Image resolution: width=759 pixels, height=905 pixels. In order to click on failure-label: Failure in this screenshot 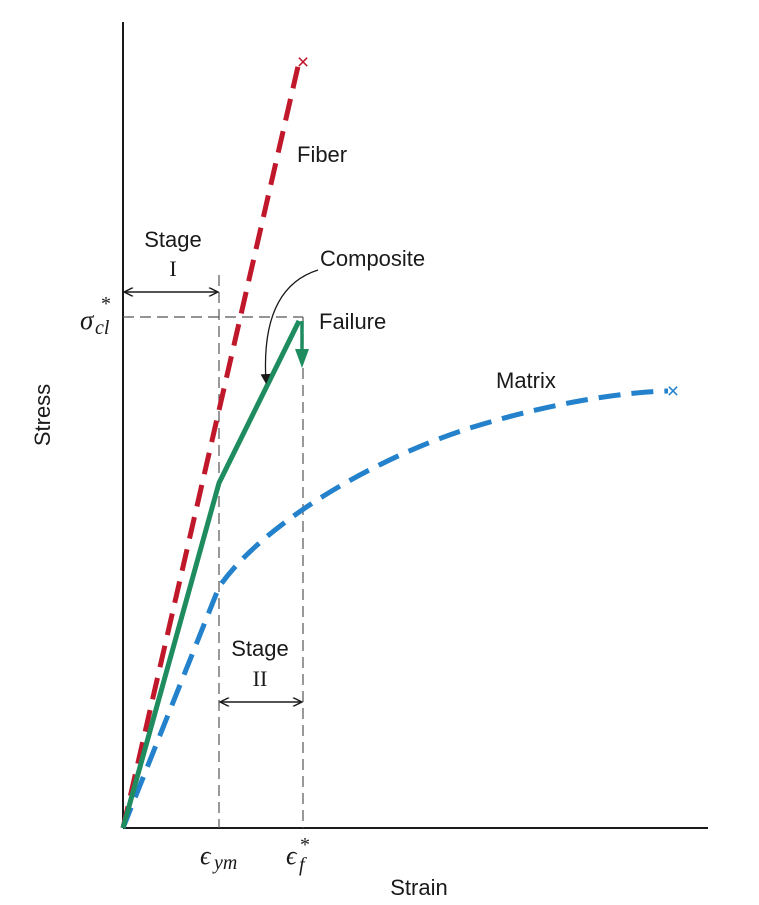, I will do `click(352, 321)`.